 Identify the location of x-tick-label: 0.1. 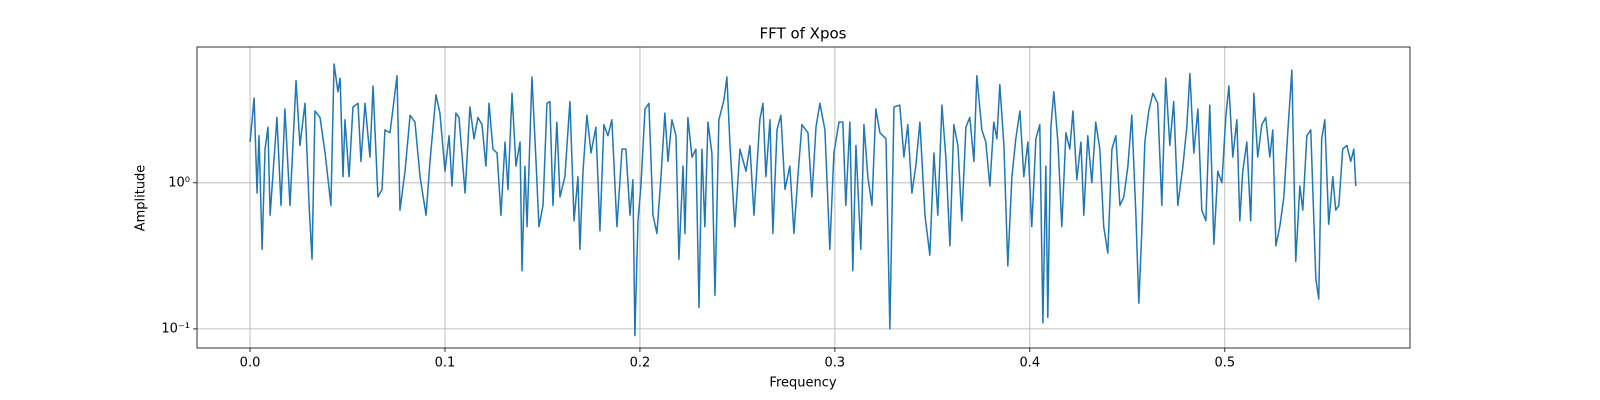
(445, 363).